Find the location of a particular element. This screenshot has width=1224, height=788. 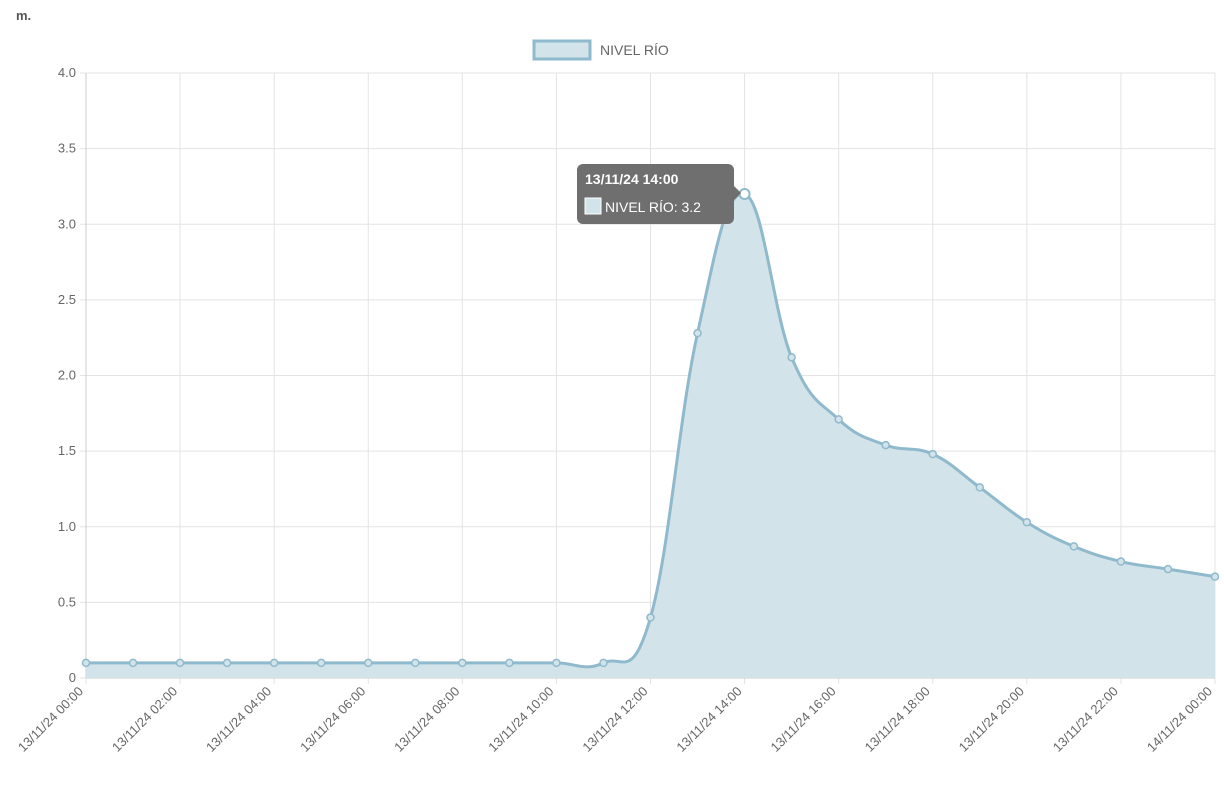

y-tick-label: 3.0 is located at coordinates (67, 223).